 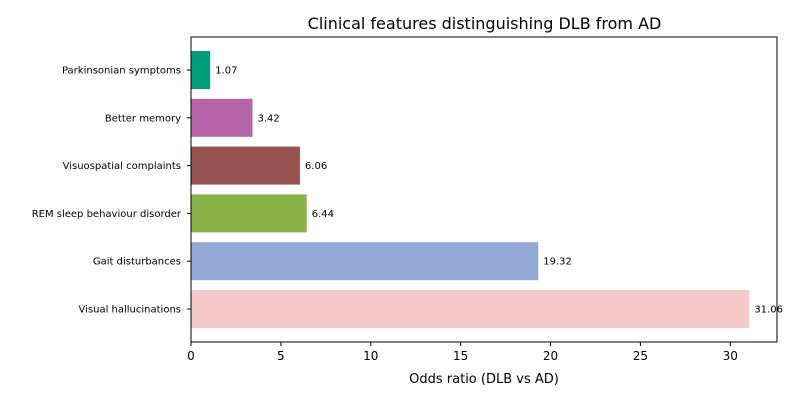 What do you see at coordinates (245, 165) in the screenshot?
I see `bar-visuospatial-complaints` at bounding box center [245, 165].